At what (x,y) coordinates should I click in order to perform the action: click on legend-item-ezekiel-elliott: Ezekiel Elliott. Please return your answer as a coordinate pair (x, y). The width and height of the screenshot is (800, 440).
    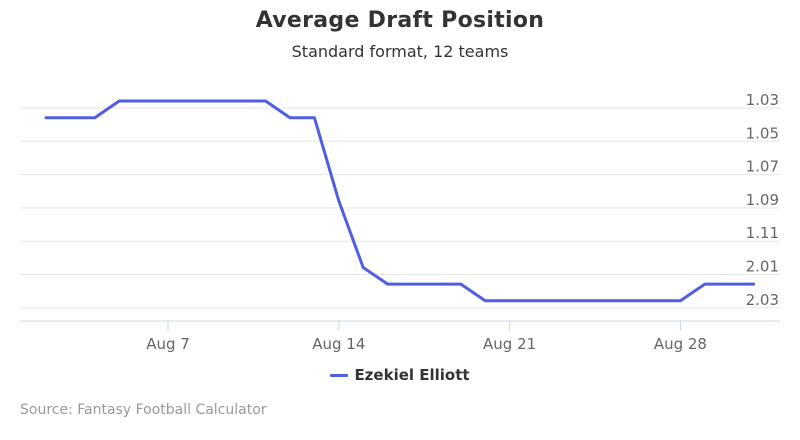
    Looking at the image, I should click on (400, 375).